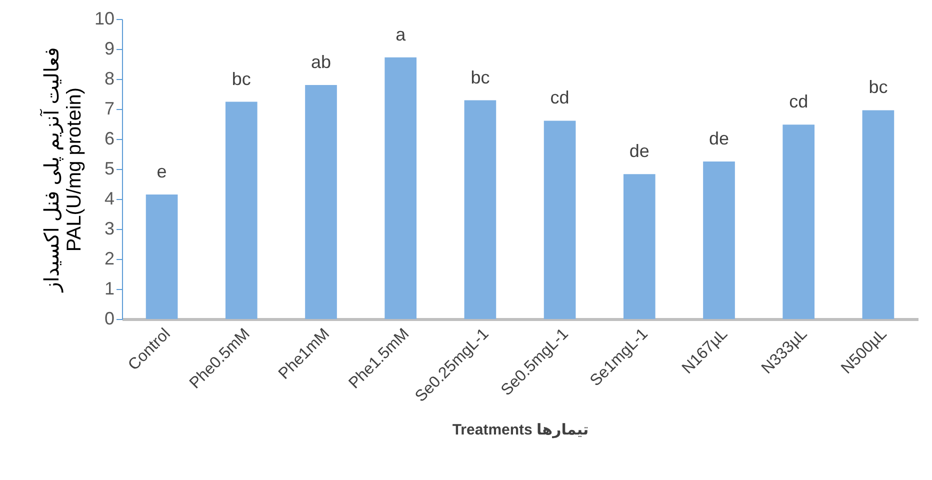  I want to click on annotation: a, so click(401, 34).